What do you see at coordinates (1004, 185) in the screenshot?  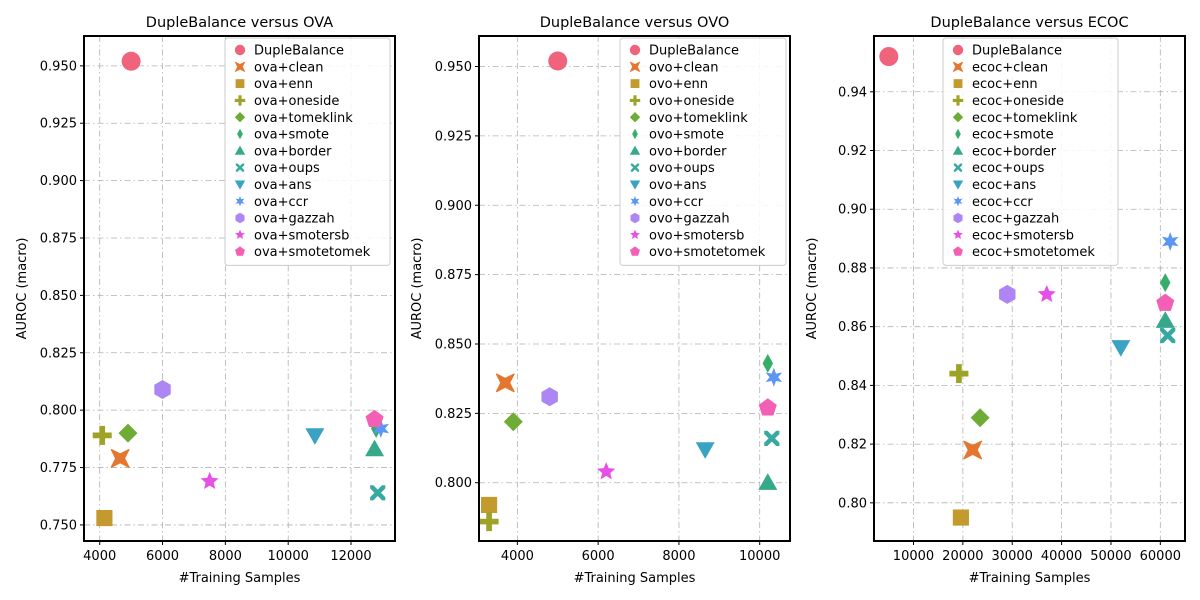 I see `legend-label: ecoc+ans` at bounding box center [1004, 185].